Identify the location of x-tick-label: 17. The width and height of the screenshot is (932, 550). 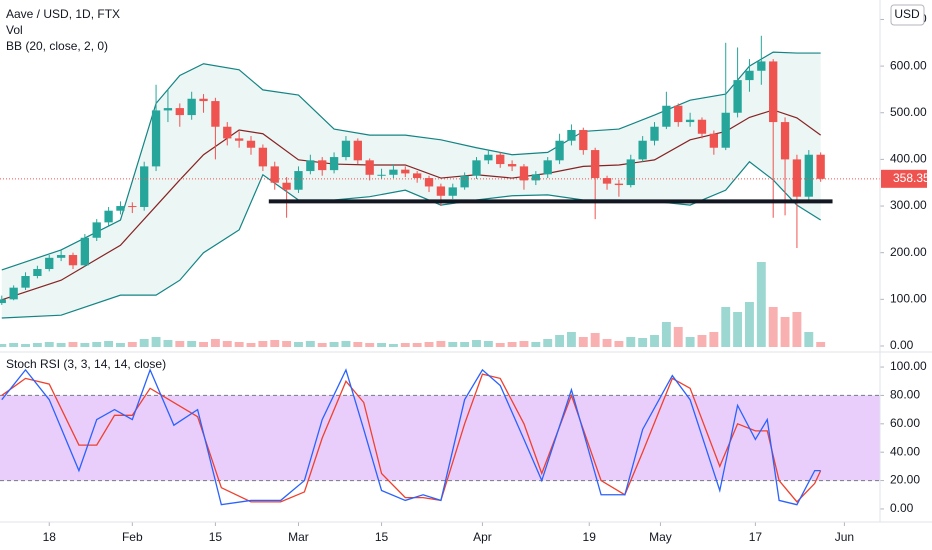
(756, 537).